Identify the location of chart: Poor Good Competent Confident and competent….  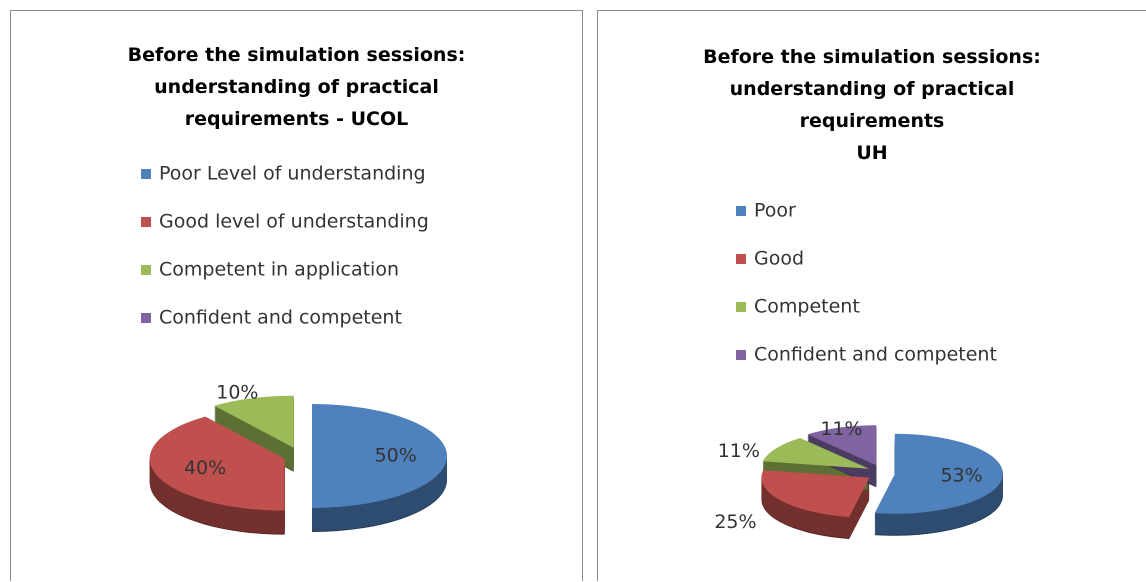
(858, 369).